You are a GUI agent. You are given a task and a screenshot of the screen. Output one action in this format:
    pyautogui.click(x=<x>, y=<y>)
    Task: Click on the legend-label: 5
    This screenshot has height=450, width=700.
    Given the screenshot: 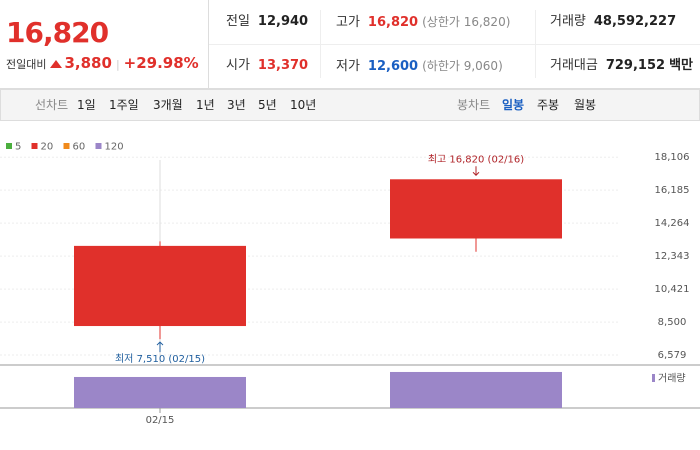 What is the action you would take?
    pyautogui.click(x=18, y=147)
    